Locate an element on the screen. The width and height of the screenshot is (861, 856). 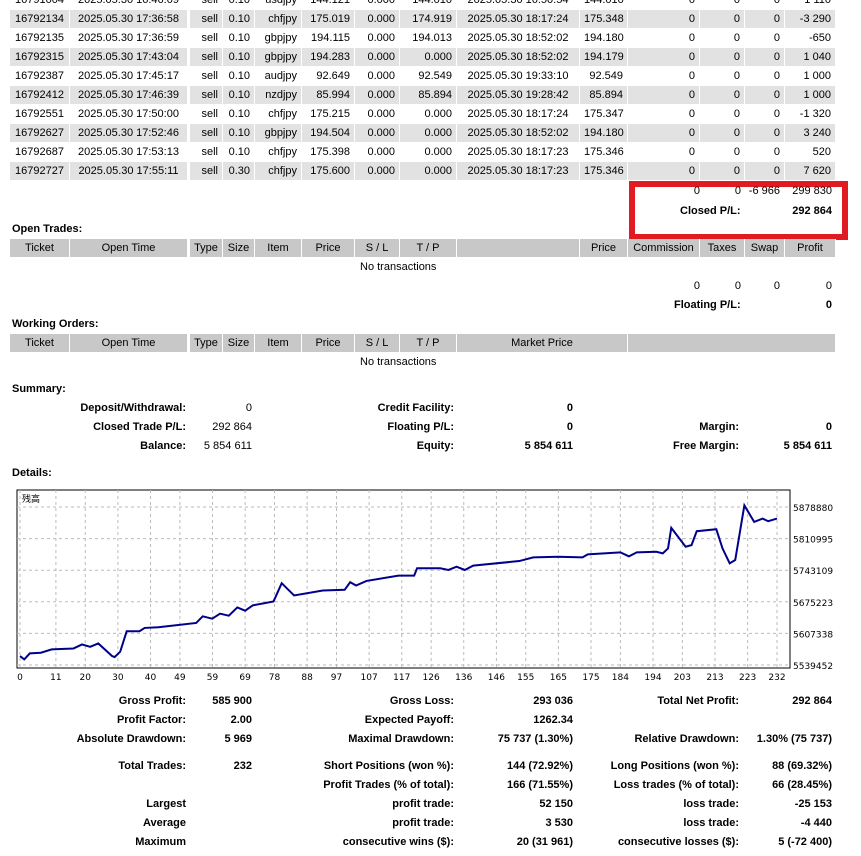
x-tick-label: 78 is located at coordinates (275, 678).